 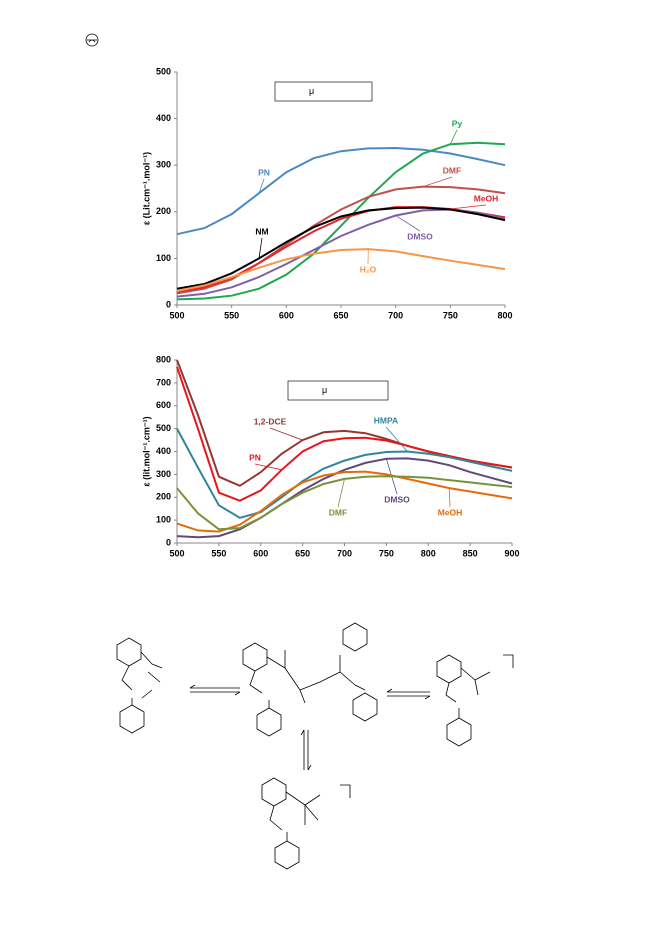 What do you see at coordinates (270, 421) in the screenshot?
I see `series-label: 1,2-DCE` at bounding box center [270, 421].